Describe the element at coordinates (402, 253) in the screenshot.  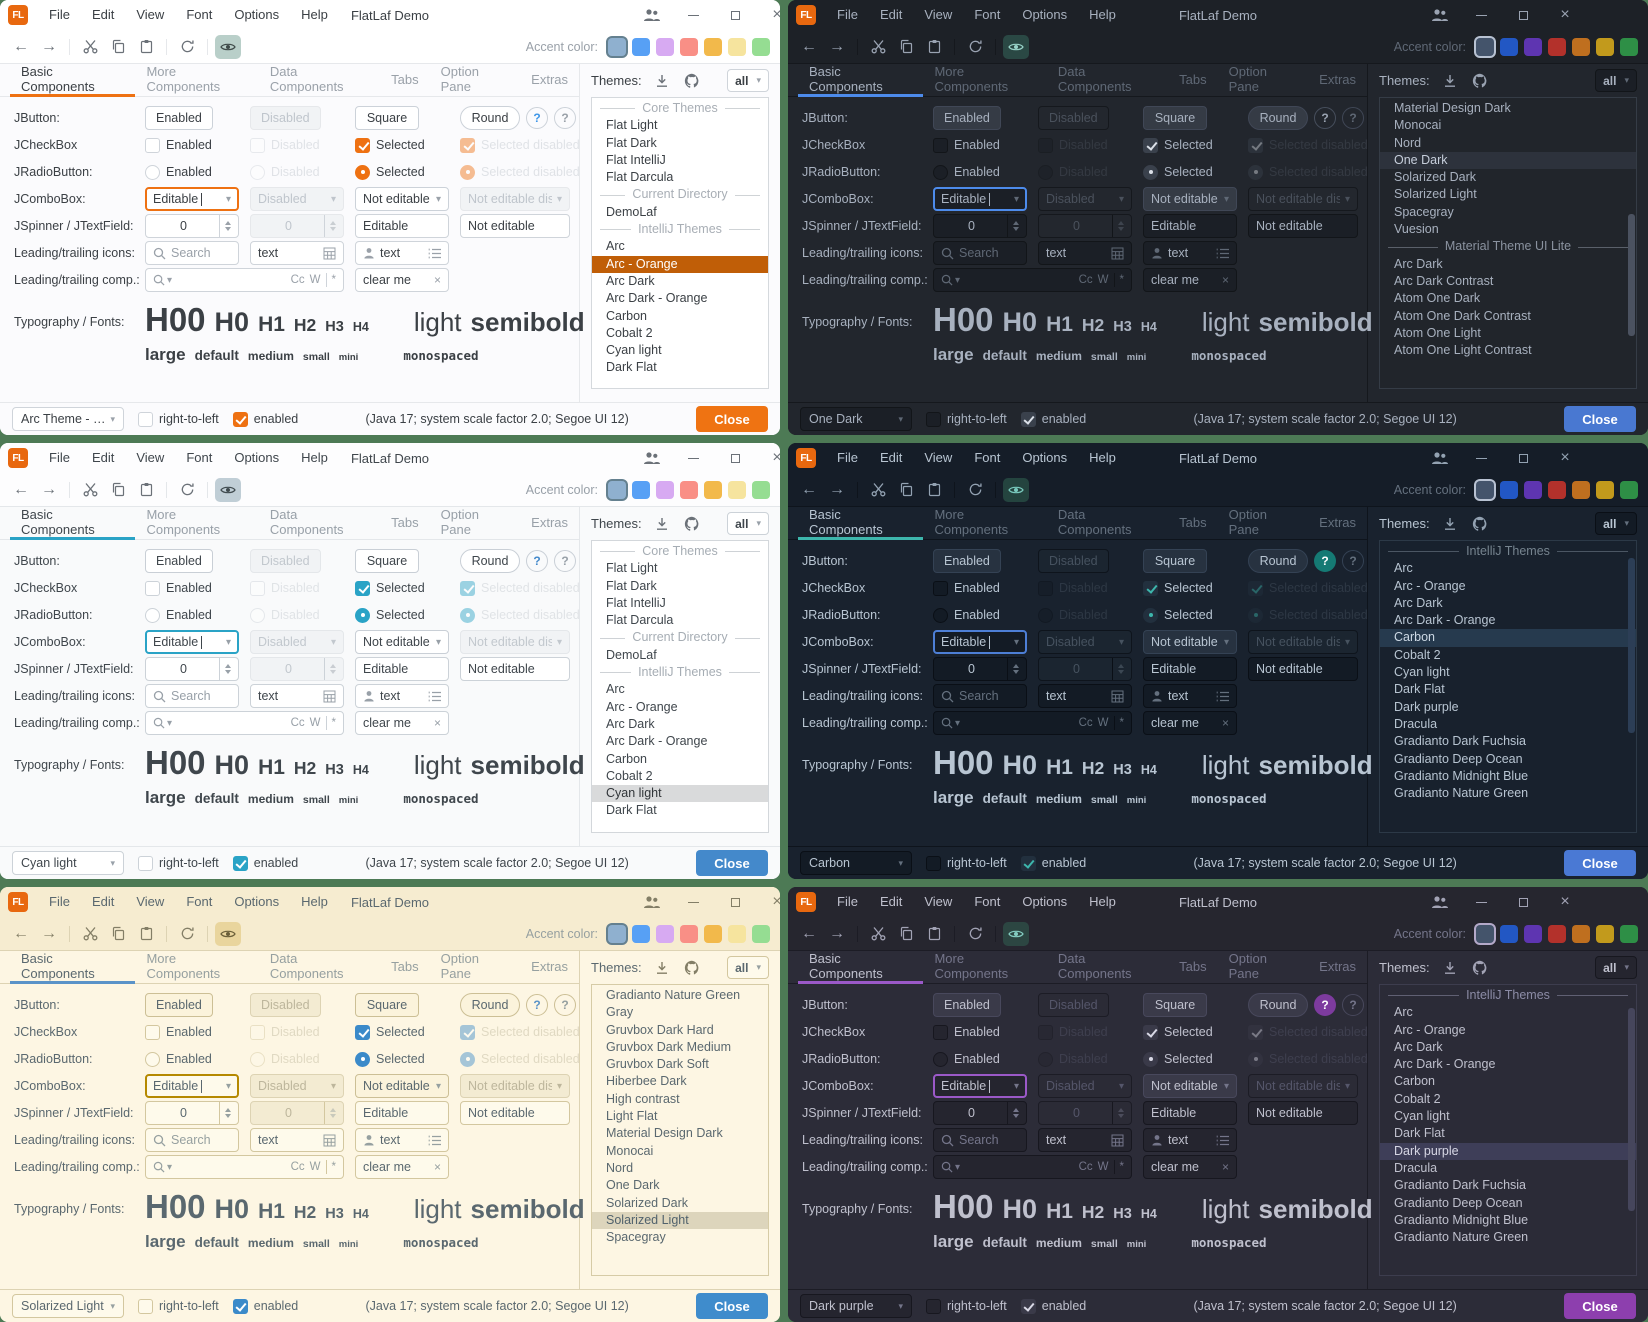
I see `text-input-person: text` at that location.